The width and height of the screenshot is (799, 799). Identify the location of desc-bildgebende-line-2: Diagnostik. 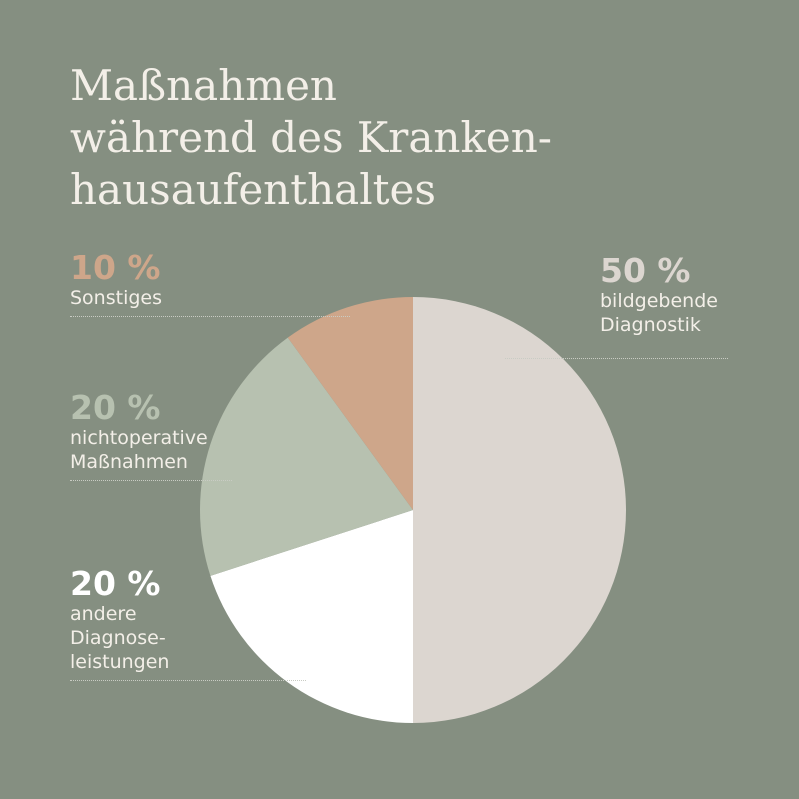
(650, 325).